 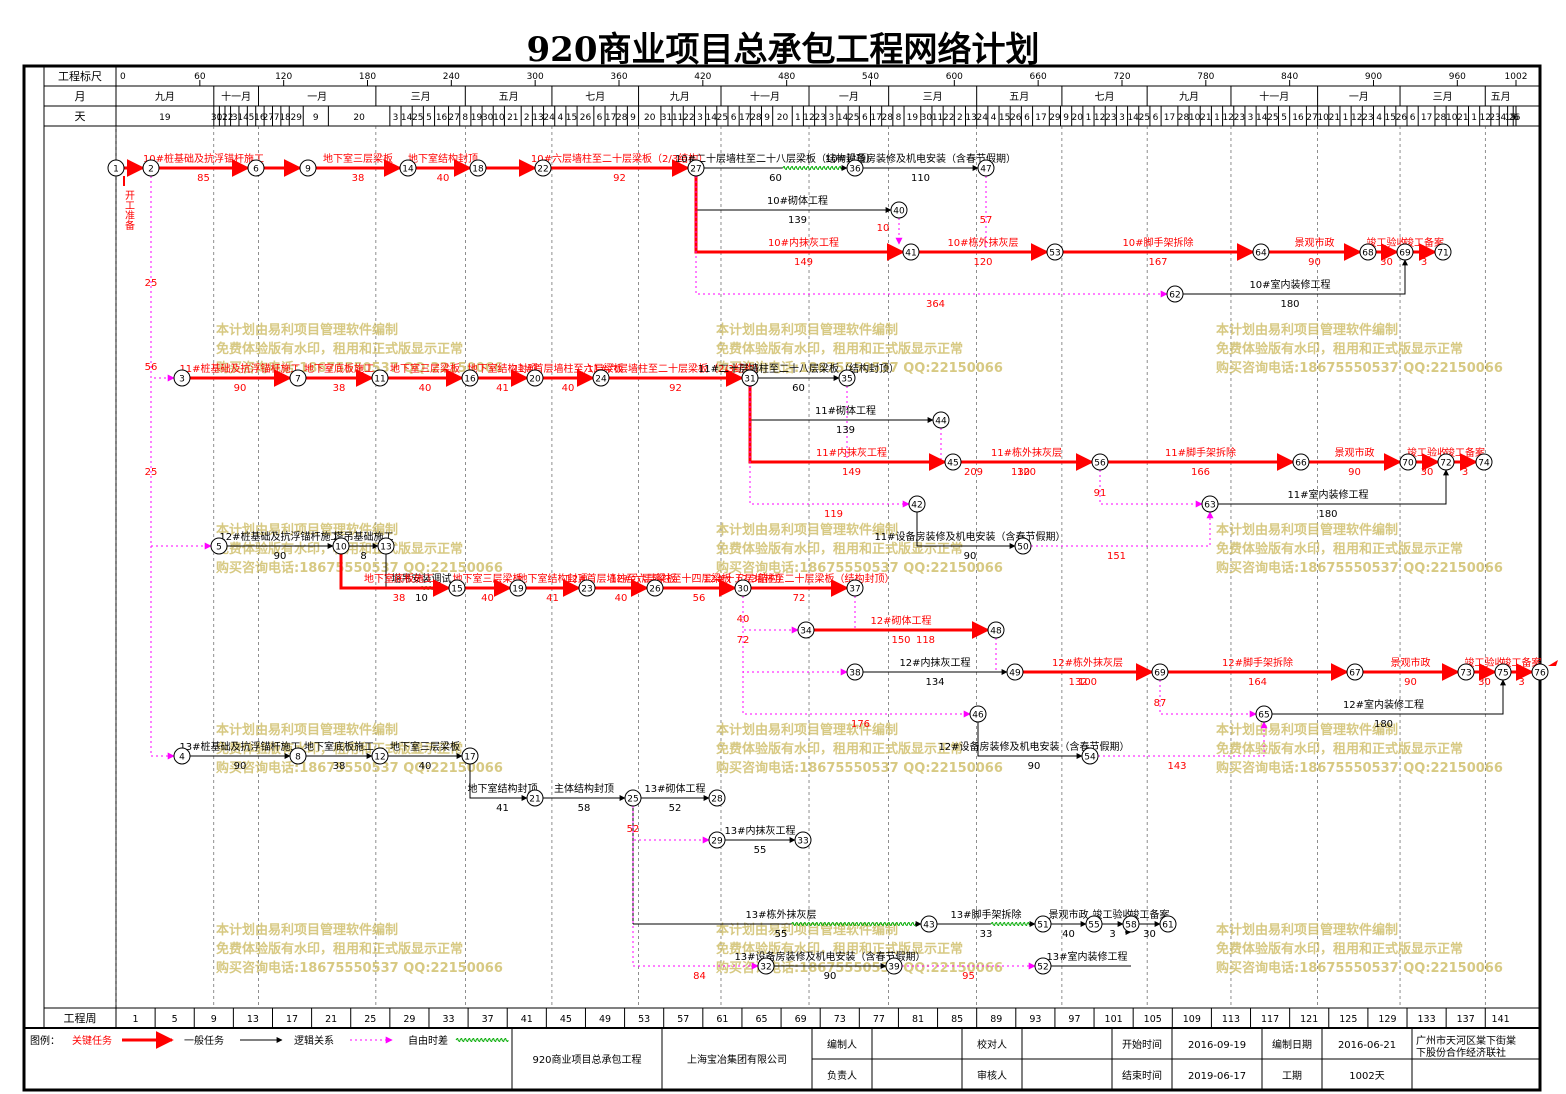 I want to click on activity-edge: 12#砌体工程 150, so click(x=902, y=630).